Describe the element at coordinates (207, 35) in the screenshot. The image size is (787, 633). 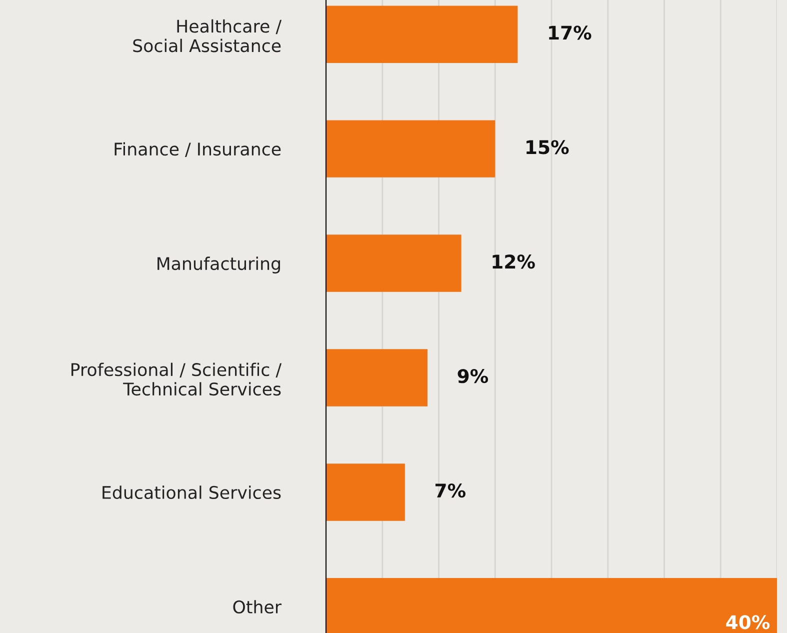
I see `y-tick-label: Healthcare / Social Assistance` at that location.